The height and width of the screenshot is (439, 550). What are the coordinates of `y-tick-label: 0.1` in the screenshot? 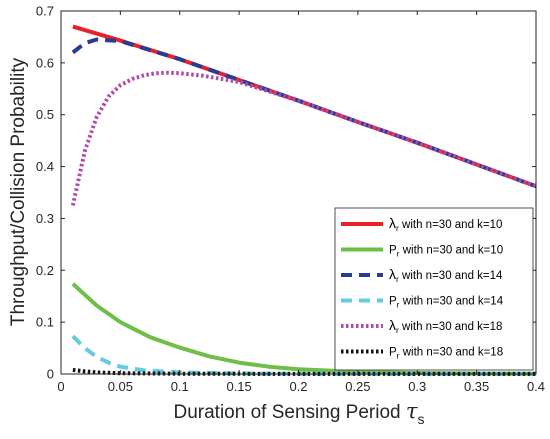 It's located at (45, 322).